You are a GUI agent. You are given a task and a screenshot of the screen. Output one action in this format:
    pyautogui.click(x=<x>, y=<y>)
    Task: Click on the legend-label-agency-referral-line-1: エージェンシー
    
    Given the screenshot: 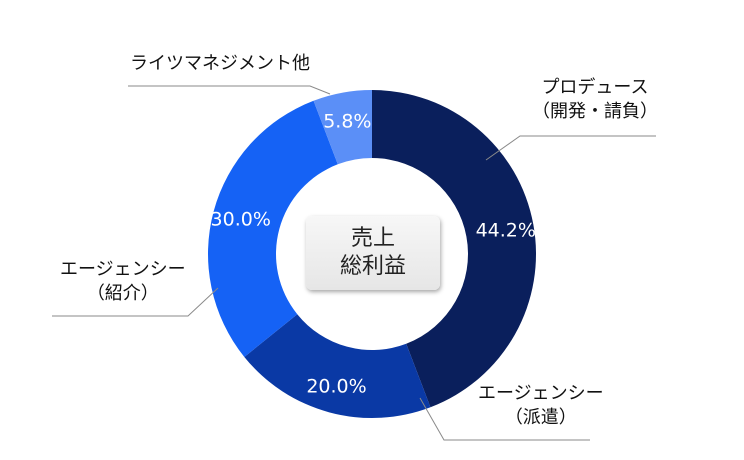 What is the action you would take?
    pyautogui.click(x=123, y=269)
    